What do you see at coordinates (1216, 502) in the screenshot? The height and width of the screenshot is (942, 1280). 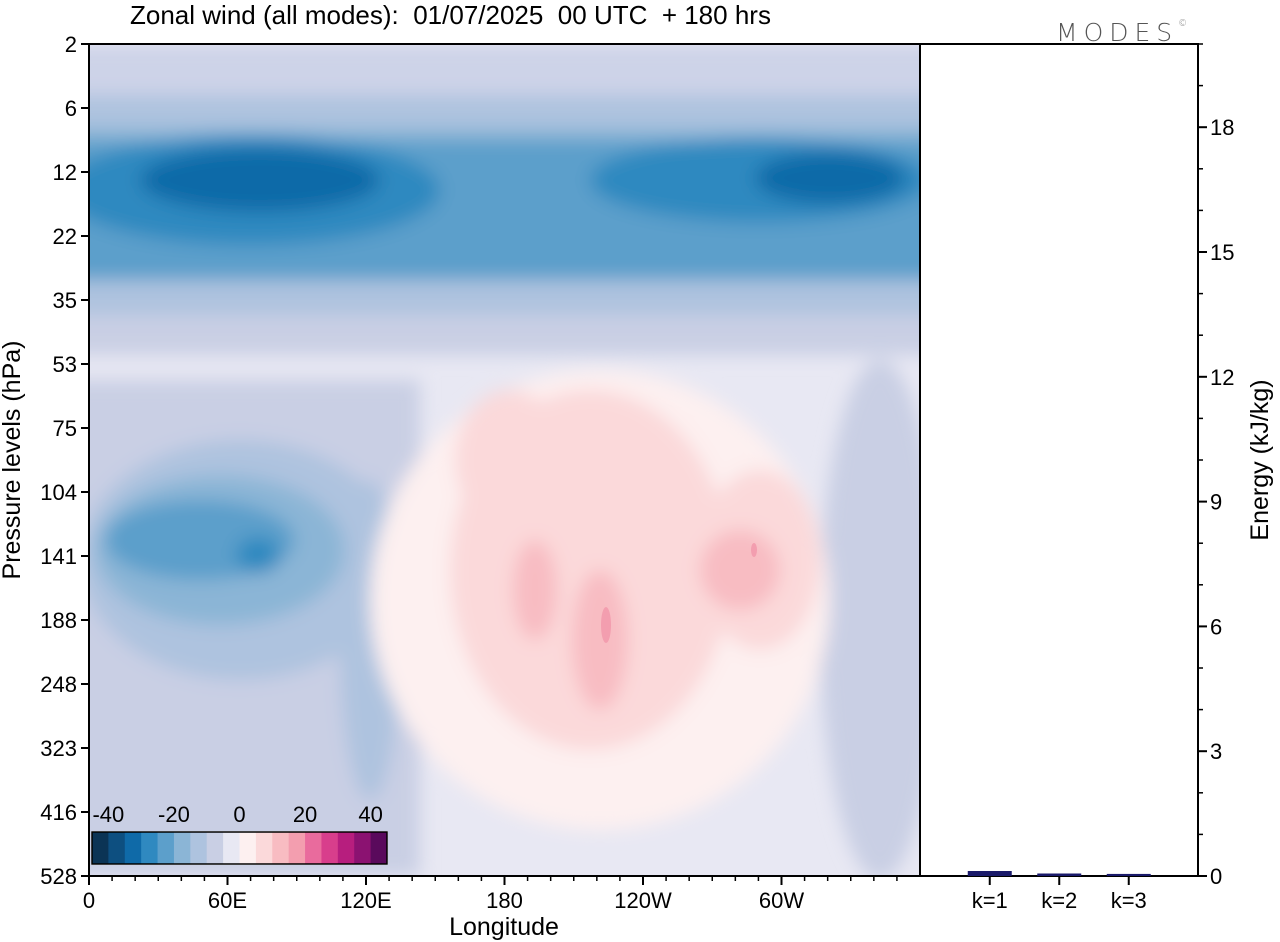 I see `energy-tick-label: 9` at bounding box center [1216, 502].